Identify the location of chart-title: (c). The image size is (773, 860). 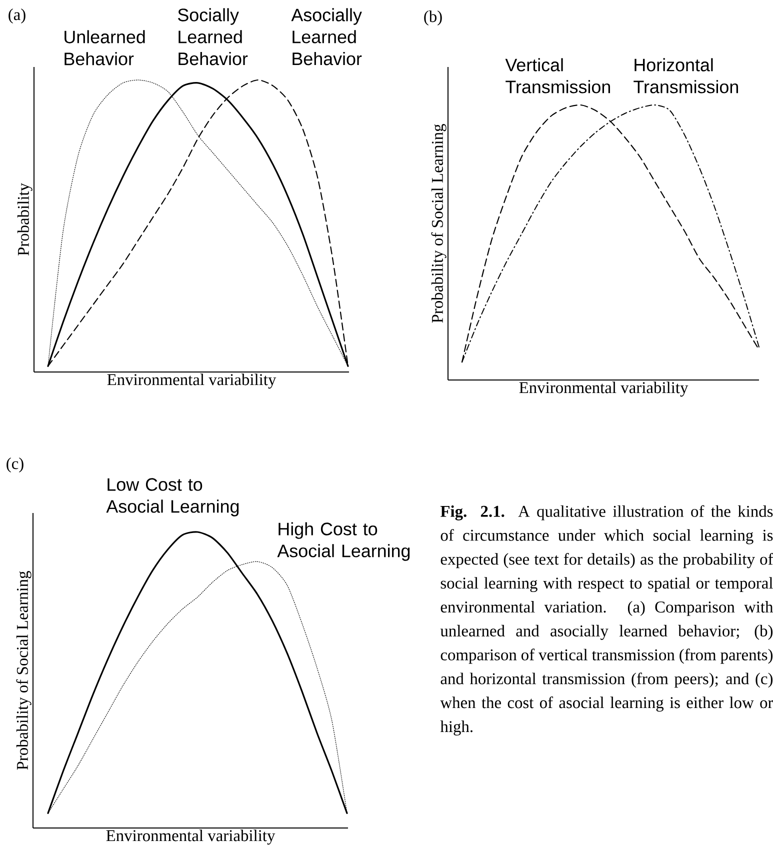
(15, 465).